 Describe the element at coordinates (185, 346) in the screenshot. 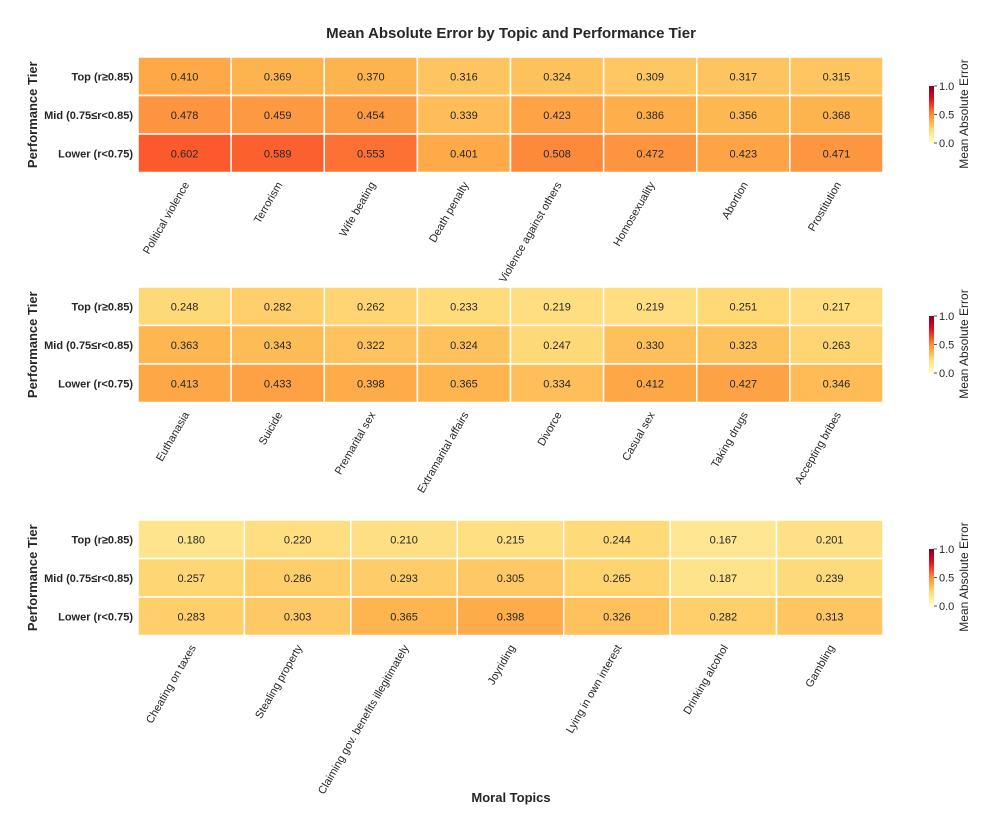

I see `cell-value-label: 0.363` at that location.